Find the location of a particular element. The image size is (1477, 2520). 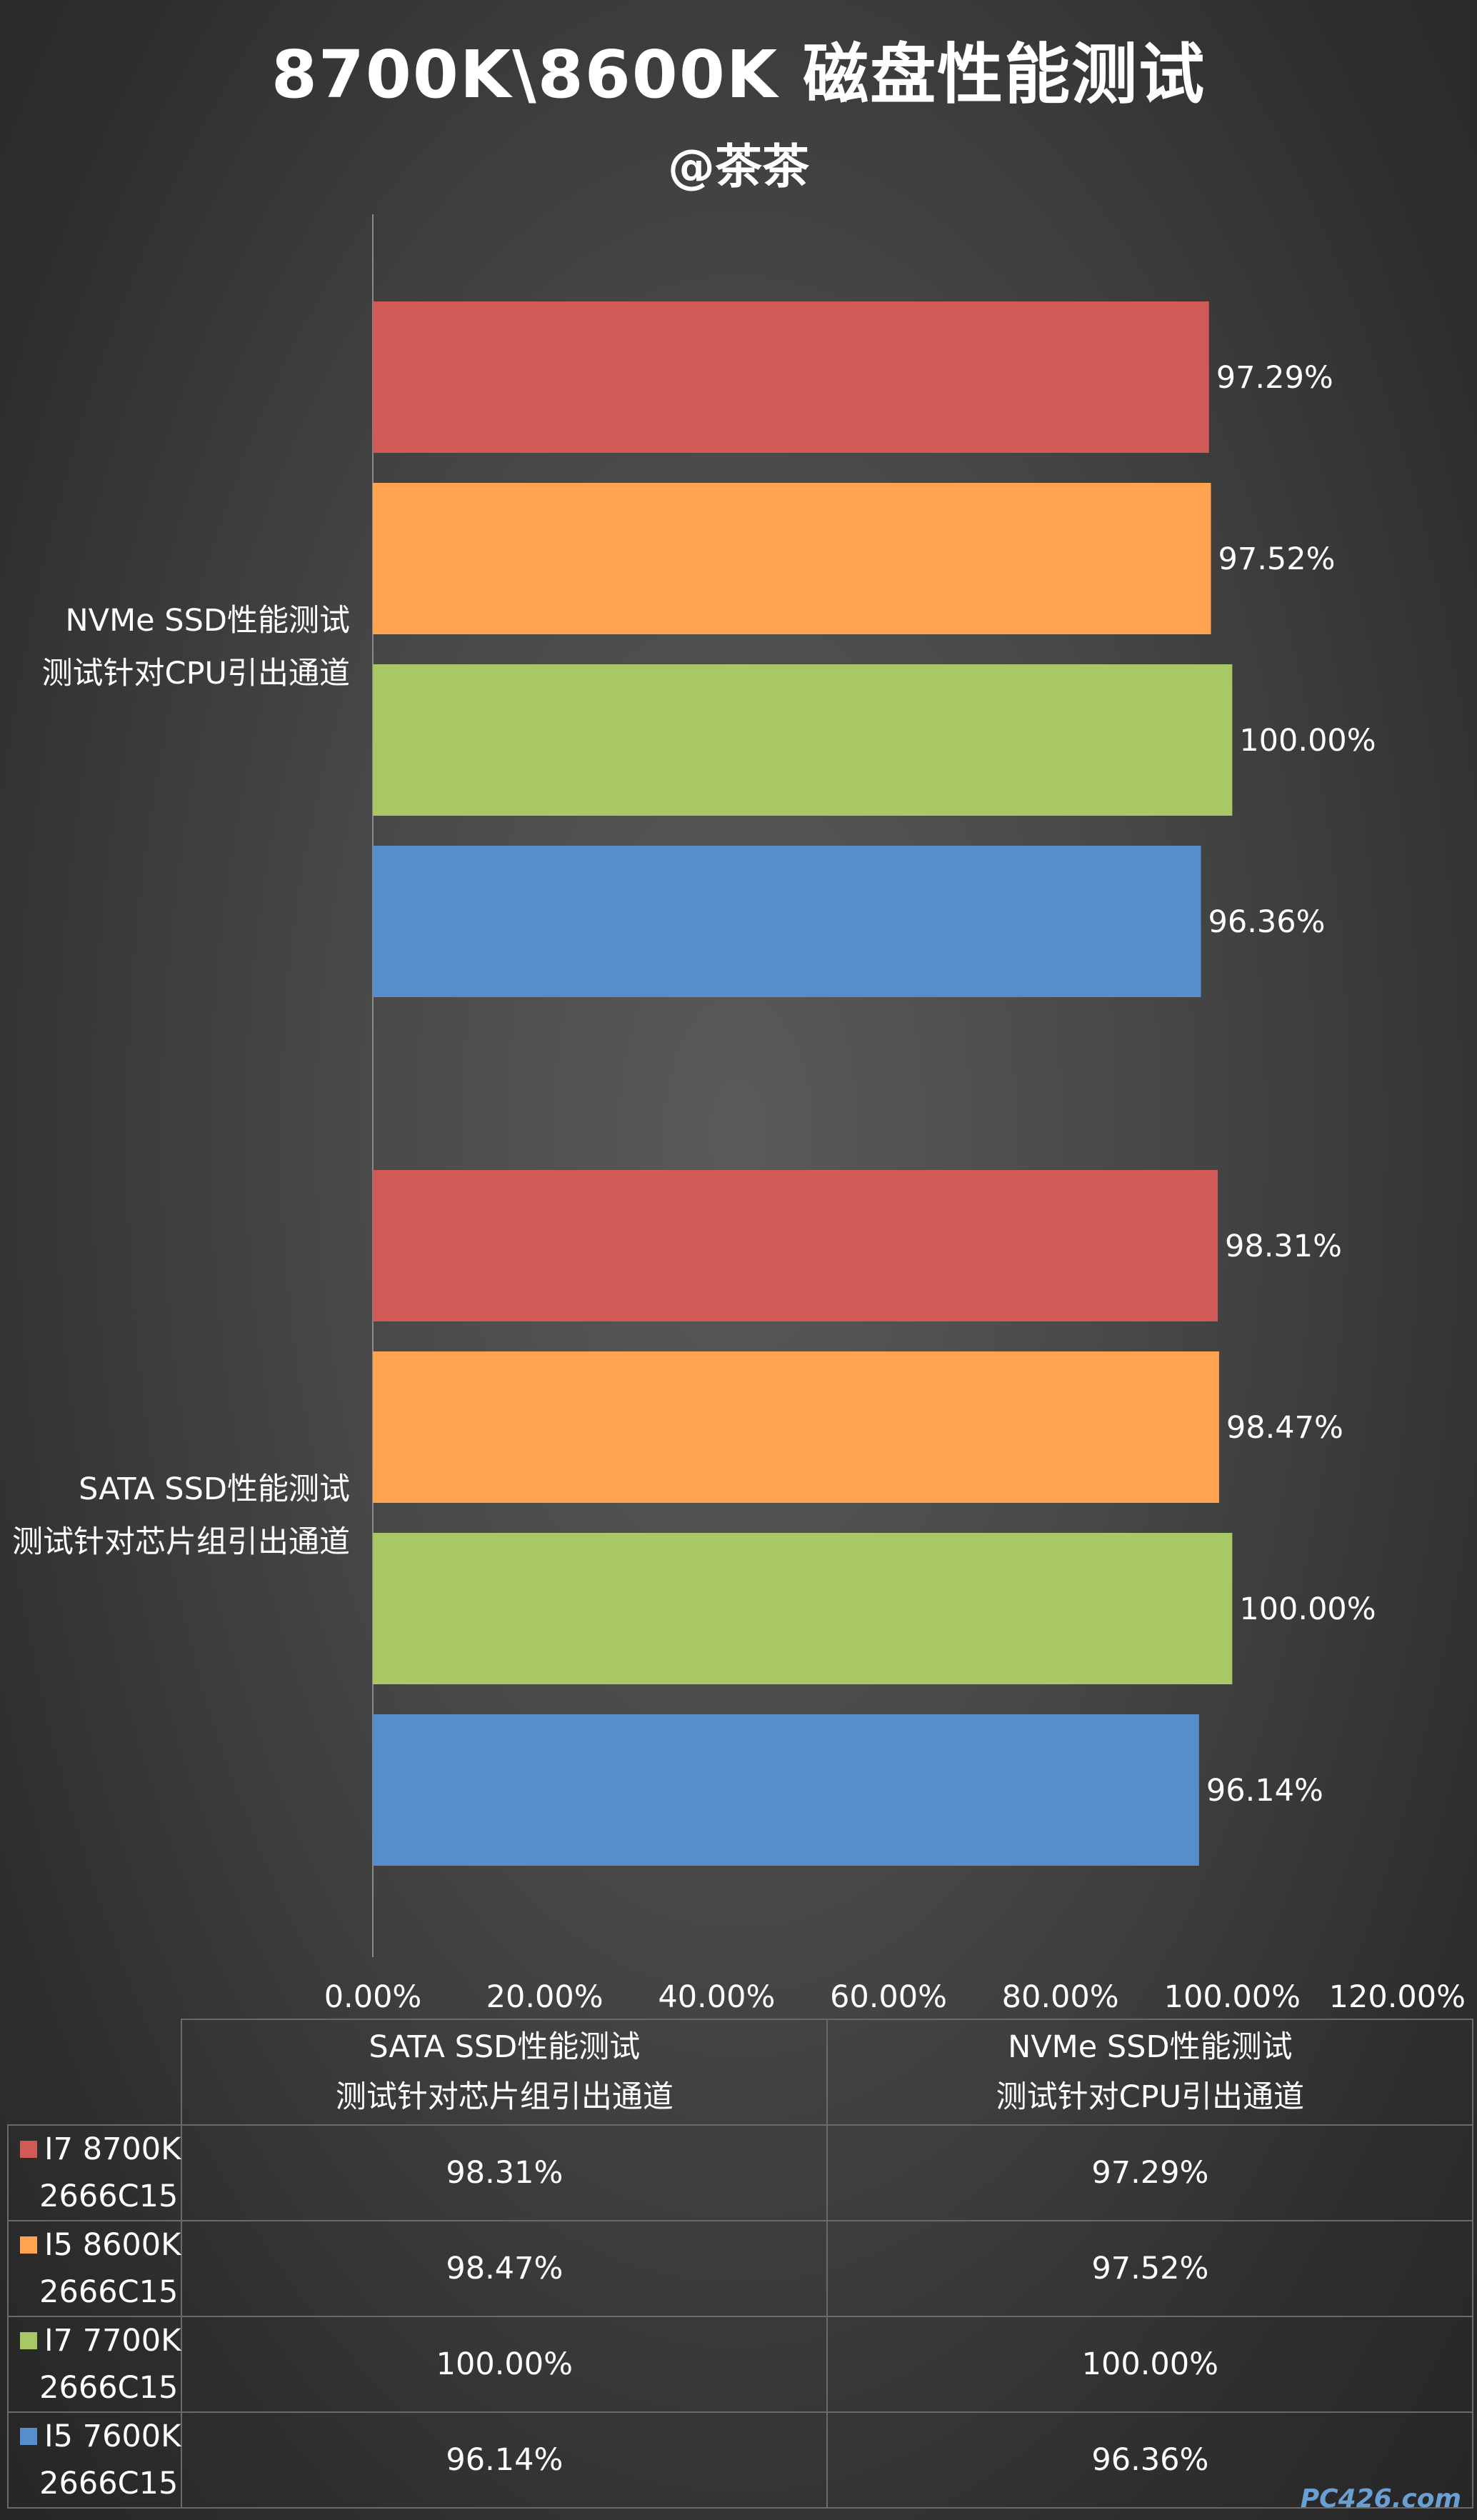

header-line2: 测试针对CPU引出通道 is located at coordinates (1150, 2097).